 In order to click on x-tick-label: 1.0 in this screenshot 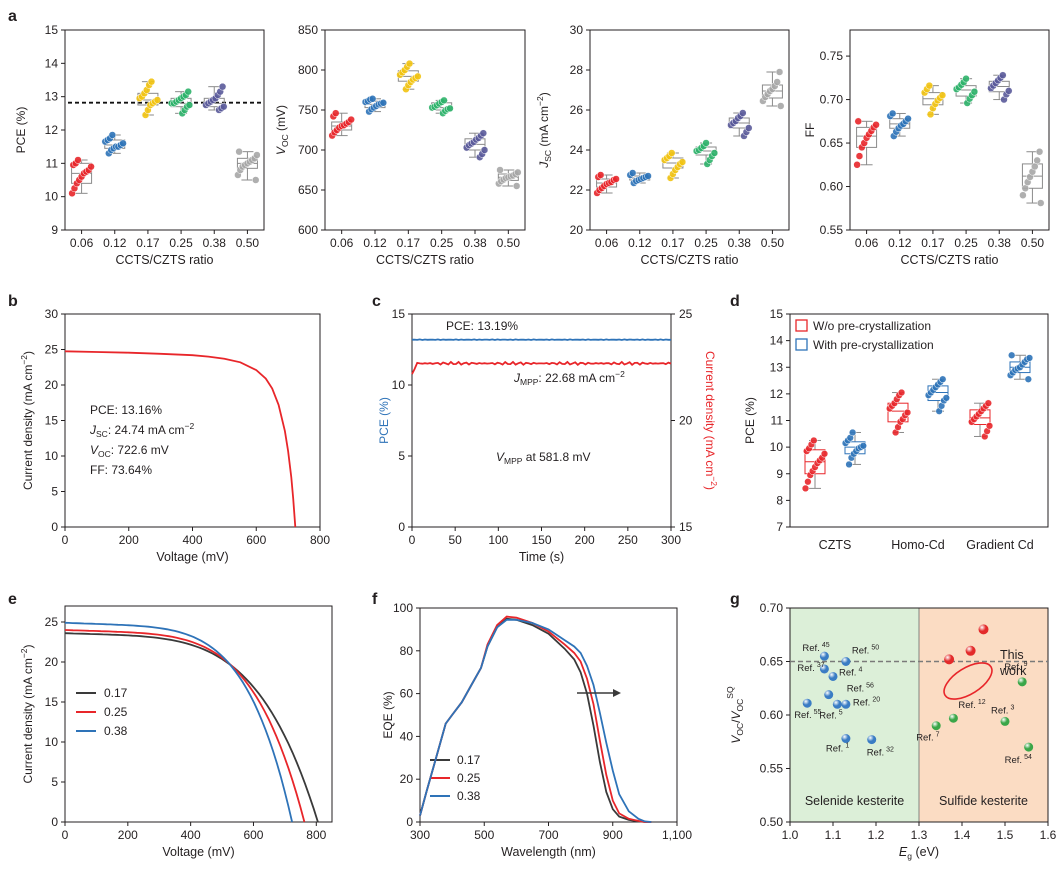, I will do `click(790, 835)`.